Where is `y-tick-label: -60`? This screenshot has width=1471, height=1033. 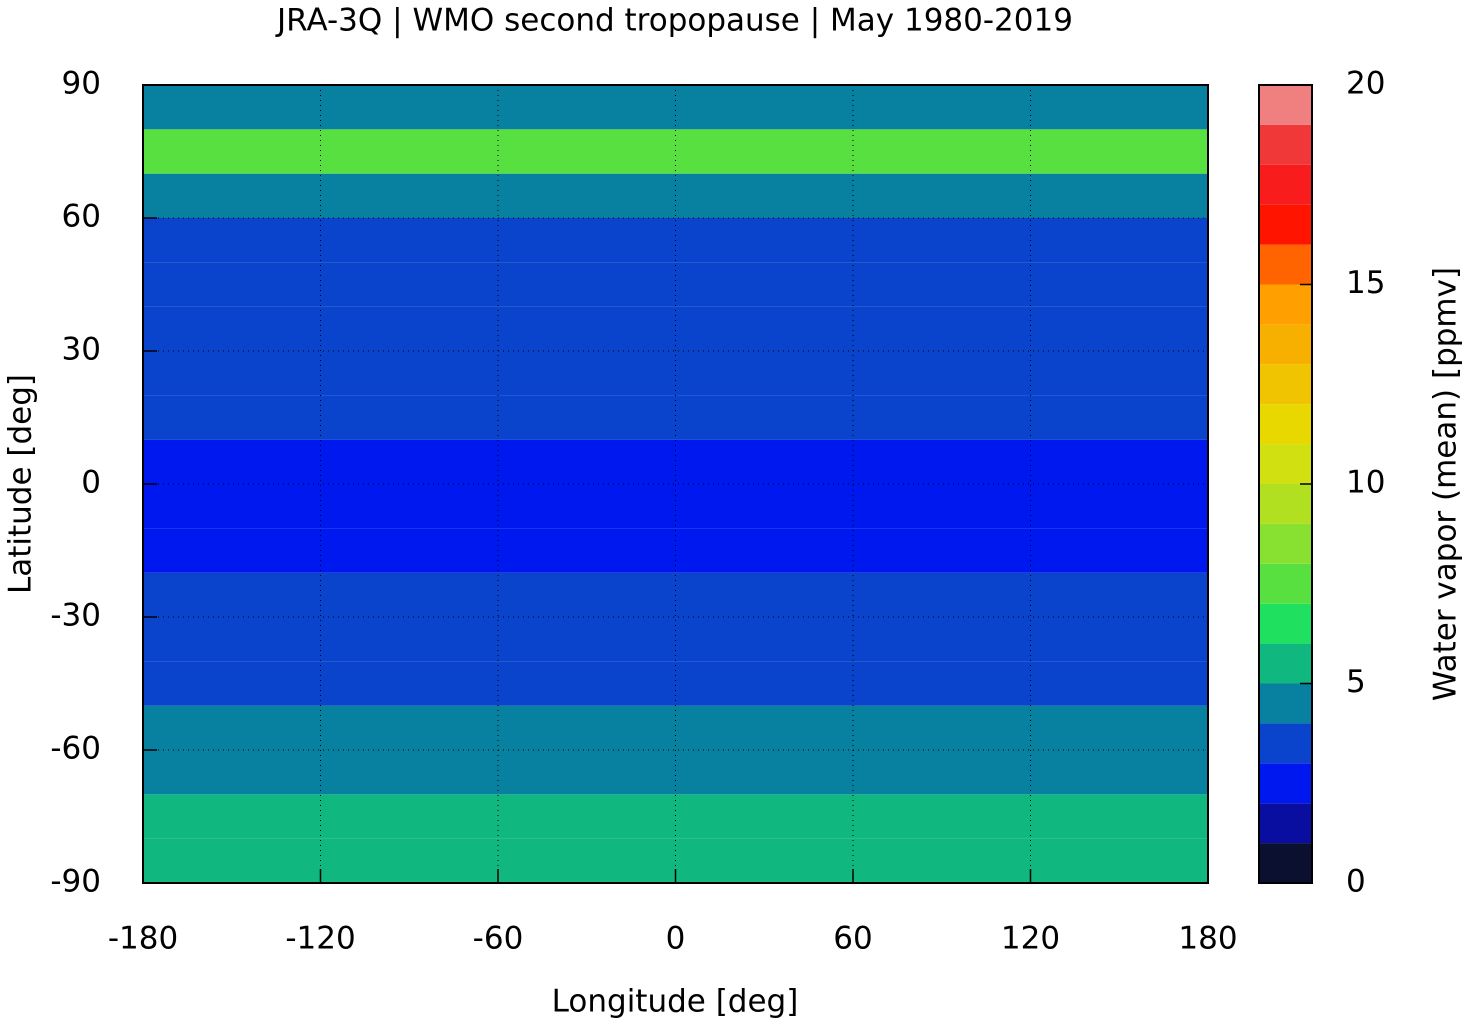
y-tick-label: -60 is located at coordinates (75, 749).